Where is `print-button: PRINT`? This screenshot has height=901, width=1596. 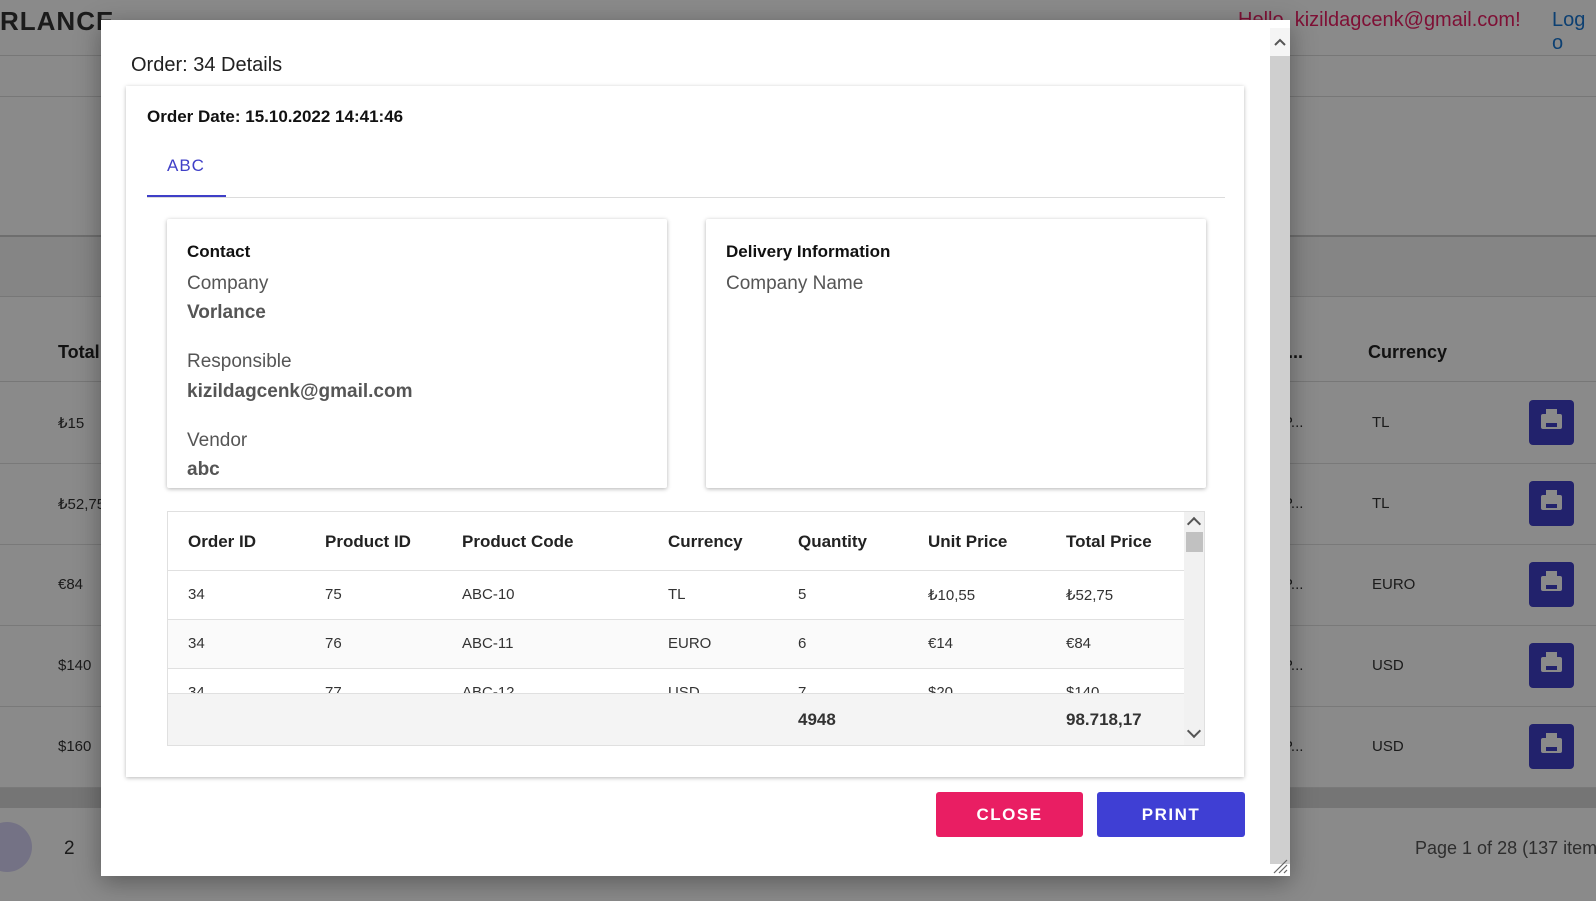 print-button: PRINT is located at coordinates (1171, 814).